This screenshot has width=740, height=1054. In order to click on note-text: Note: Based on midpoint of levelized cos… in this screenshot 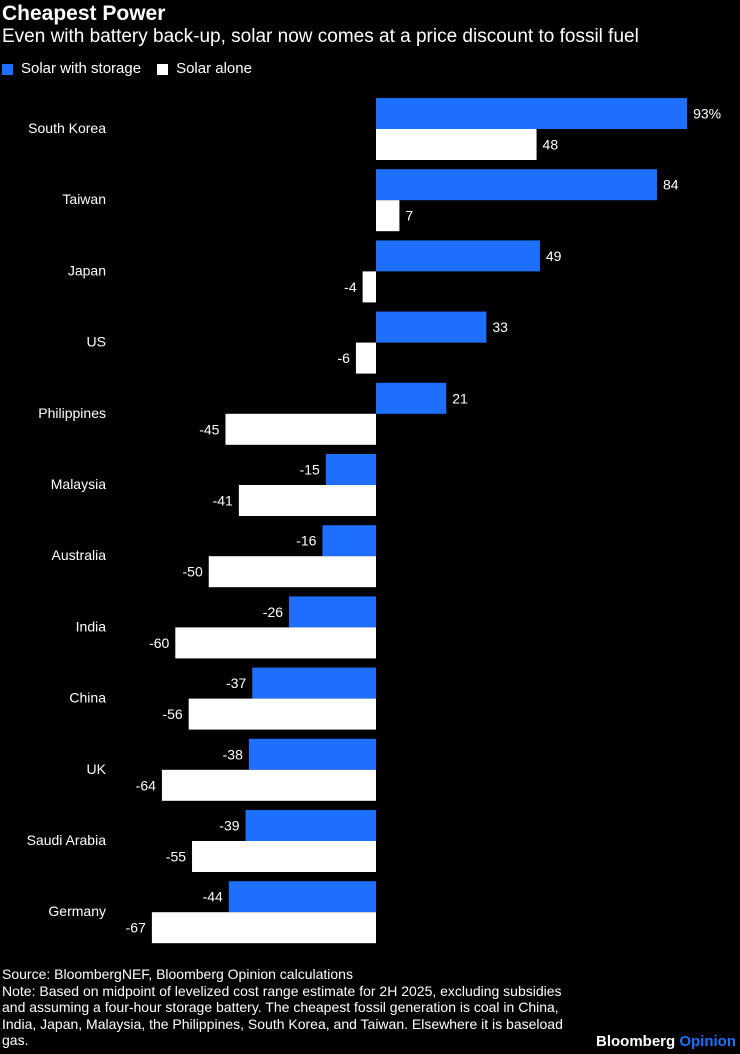, I will do `click(282, 1015)`.